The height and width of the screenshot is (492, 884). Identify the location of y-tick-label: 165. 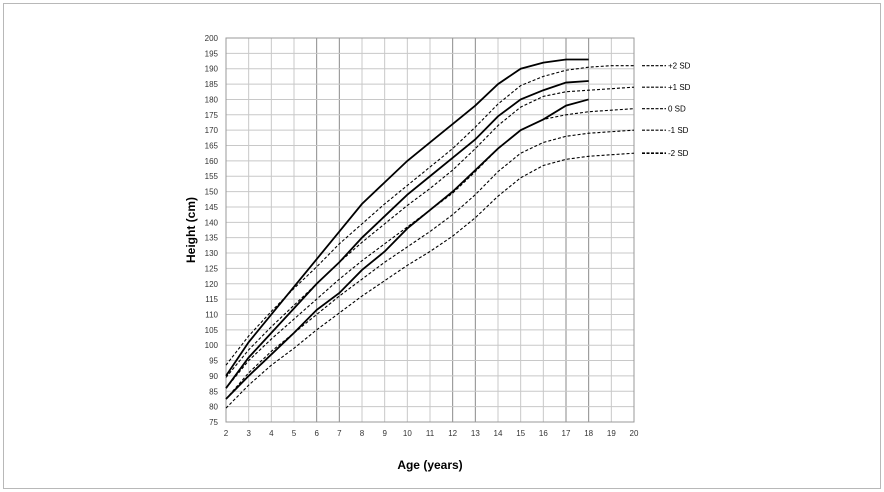
(212, 146).